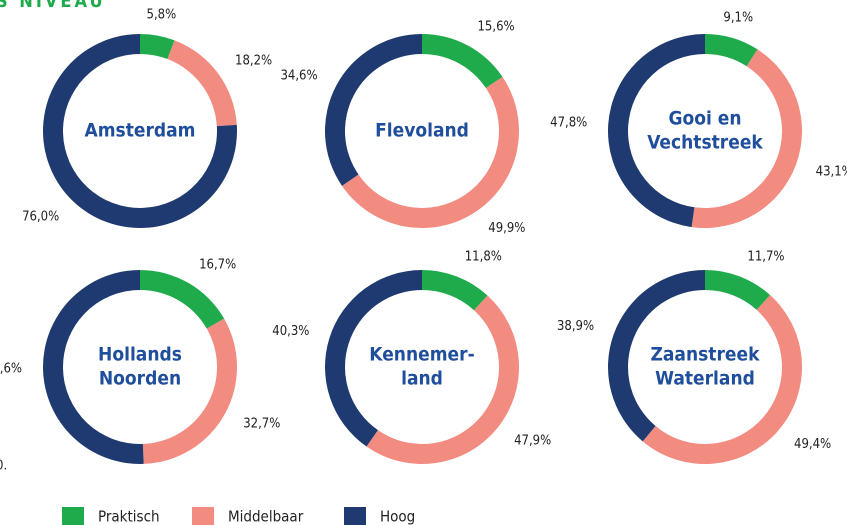 The width and height of the screenshot is (847, 525). Describe the element at coordinates (506, 228) in the screenshot. I see `data-label: 49,9%` at that location.